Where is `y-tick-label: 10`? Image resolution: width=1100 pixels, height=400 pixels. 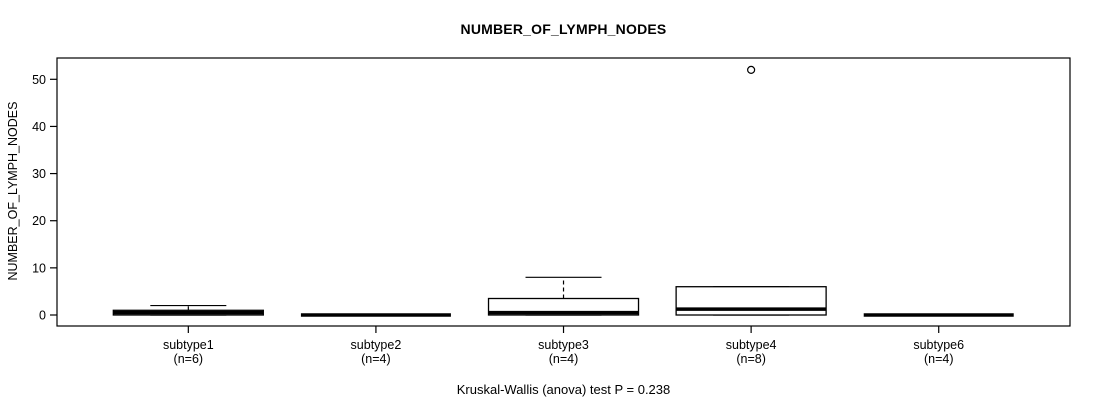
y-tick-label: 10 is located at coordinates (39, 268).